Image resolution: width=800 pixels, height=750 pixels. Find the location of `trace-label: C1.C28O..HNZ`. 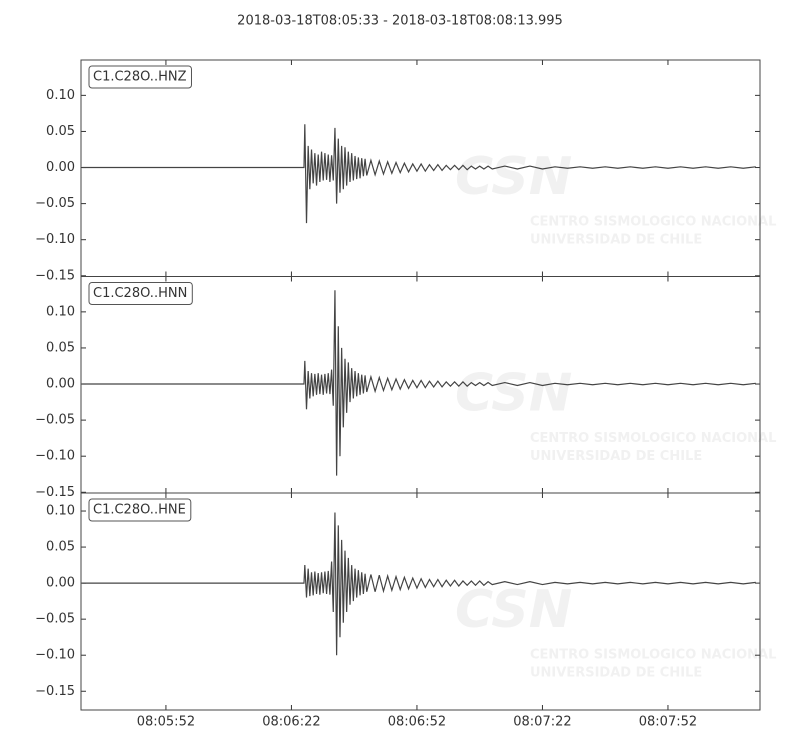

trace-label: C1.C28O..HNZ is located at coordinates (140, 77).